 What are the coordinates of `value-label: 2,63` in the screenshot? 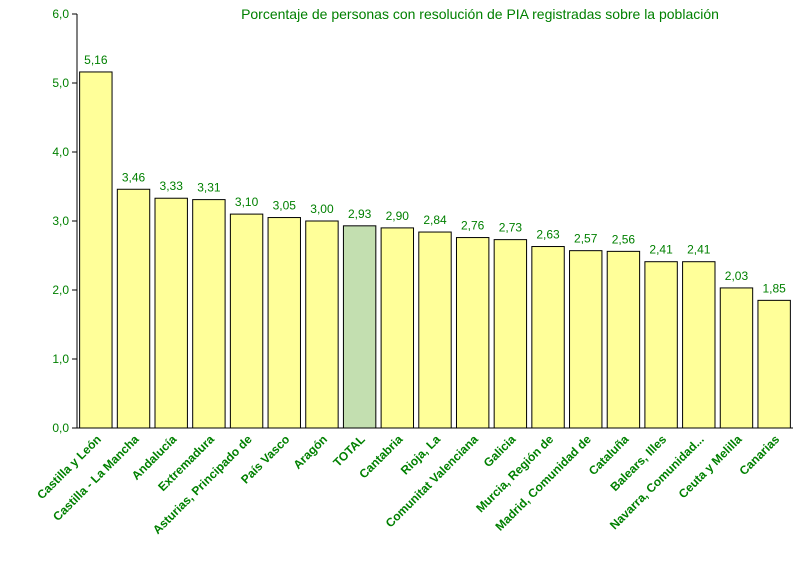 It's located at (548, 235).